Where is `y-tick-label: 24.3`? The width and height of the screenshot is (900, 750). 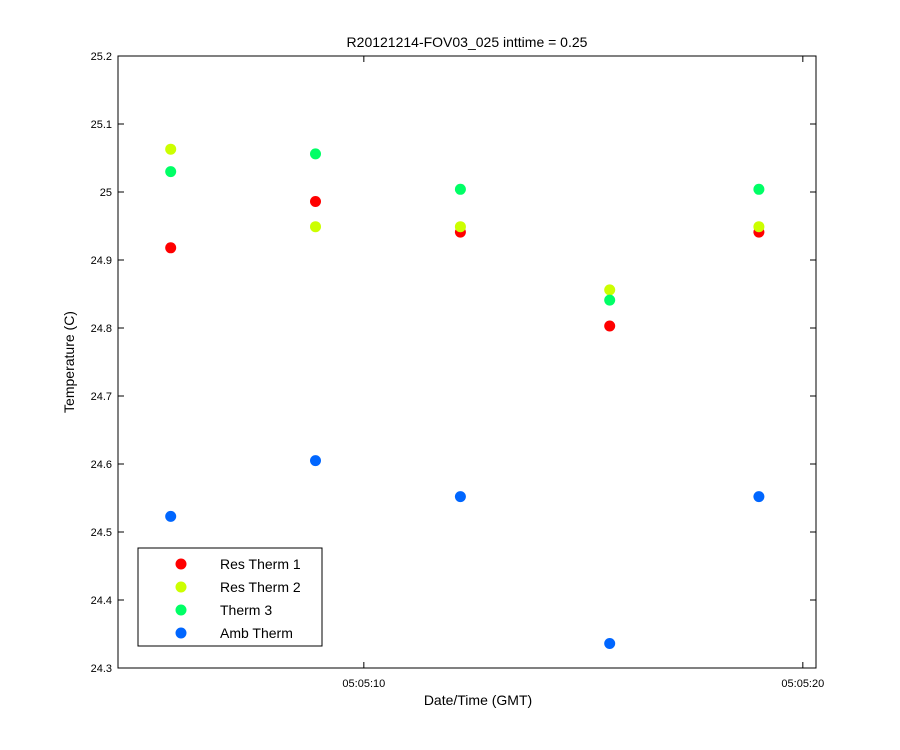
y-tick-label: 24.3 is located at coordinates (101, 669).